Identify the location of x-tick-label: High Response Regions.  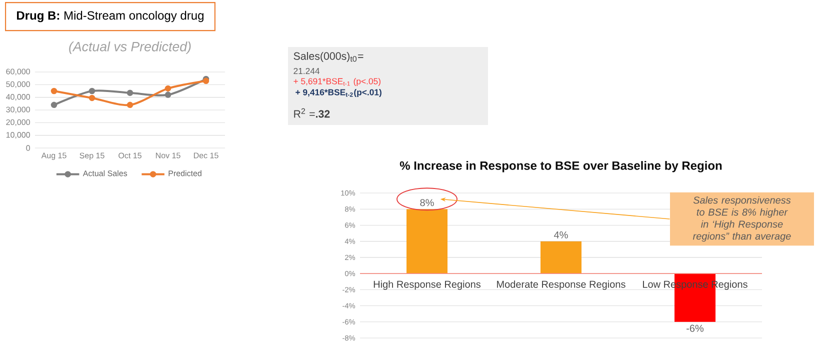
(427, 285).